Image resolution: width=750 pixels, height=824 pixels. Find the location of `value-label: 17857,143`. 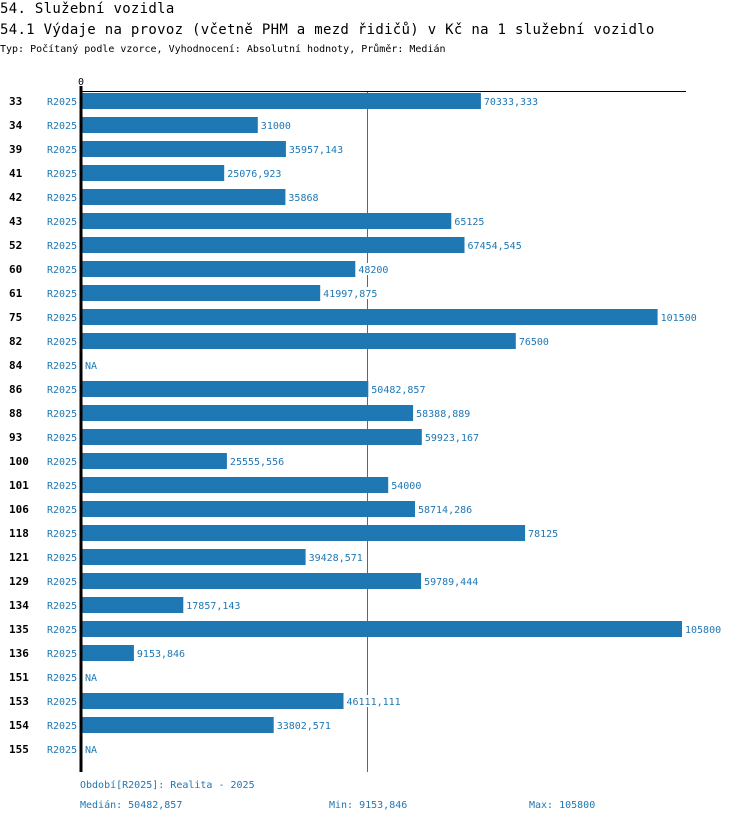

value-label: 17857,143 is located at coordinates (213, 606).